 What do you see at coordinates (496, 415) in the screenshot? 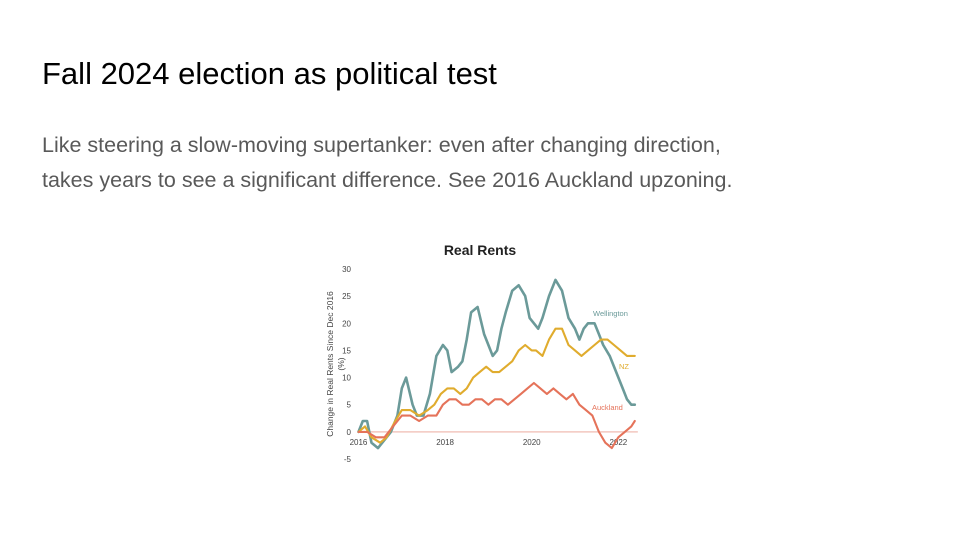
I see `series-line-auckland` at bounding box center [496, 415].